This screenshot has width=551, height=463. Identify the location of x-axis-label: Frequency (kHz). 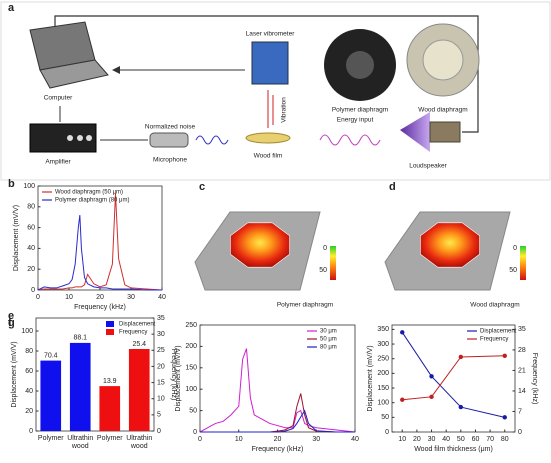
(100, 307).